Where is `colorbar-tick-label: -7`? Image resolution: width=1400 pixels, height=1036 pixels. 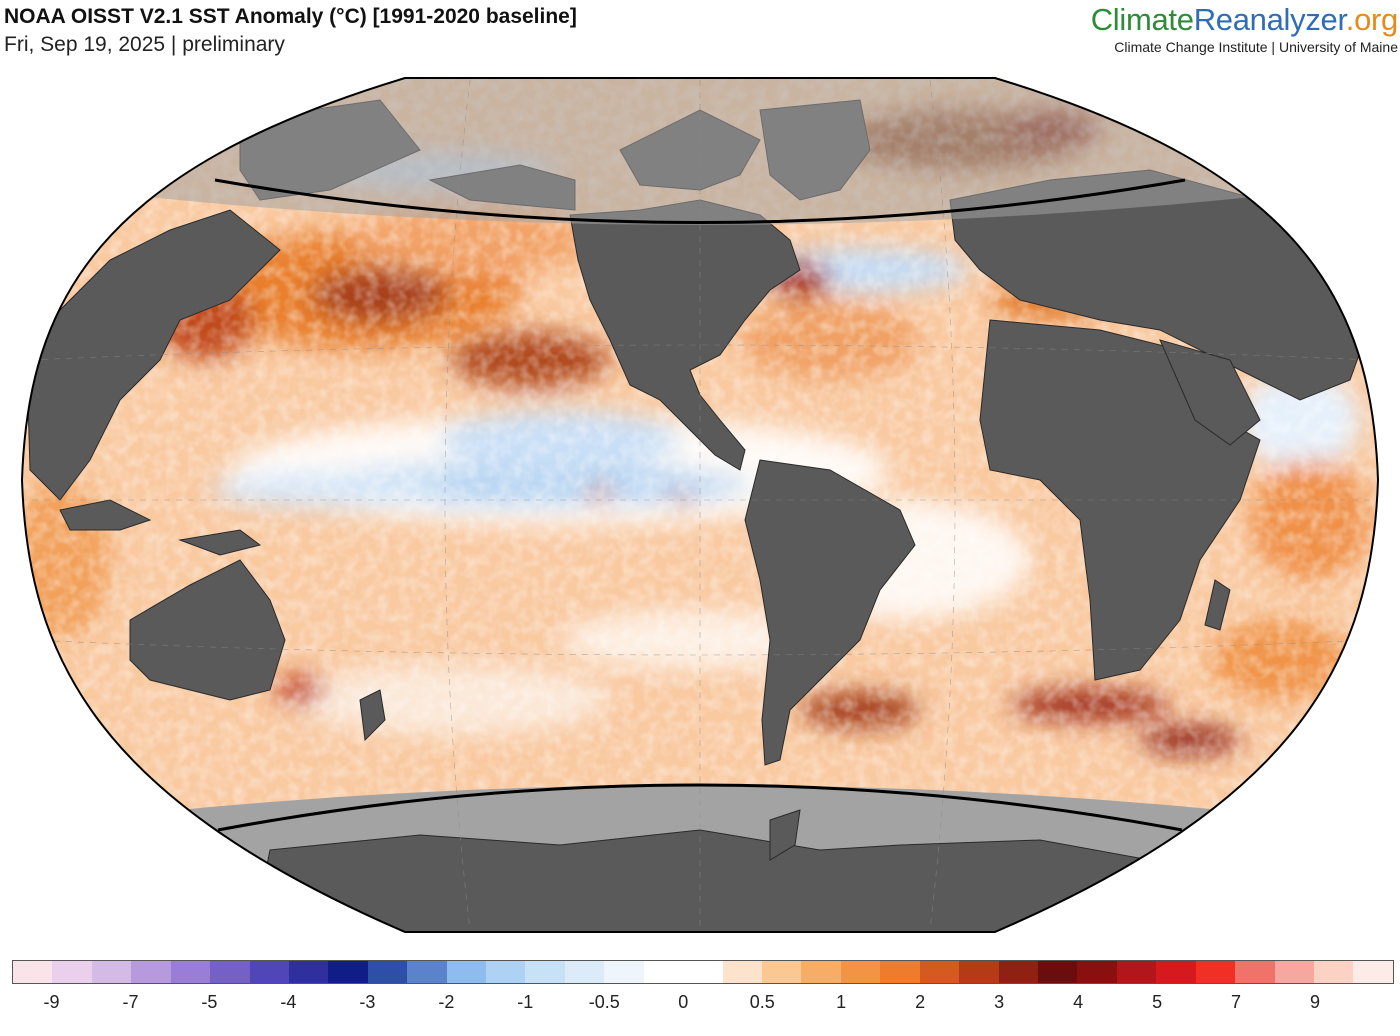 colorbar-tick-label: -7 is located at coordinates (130, 1002).